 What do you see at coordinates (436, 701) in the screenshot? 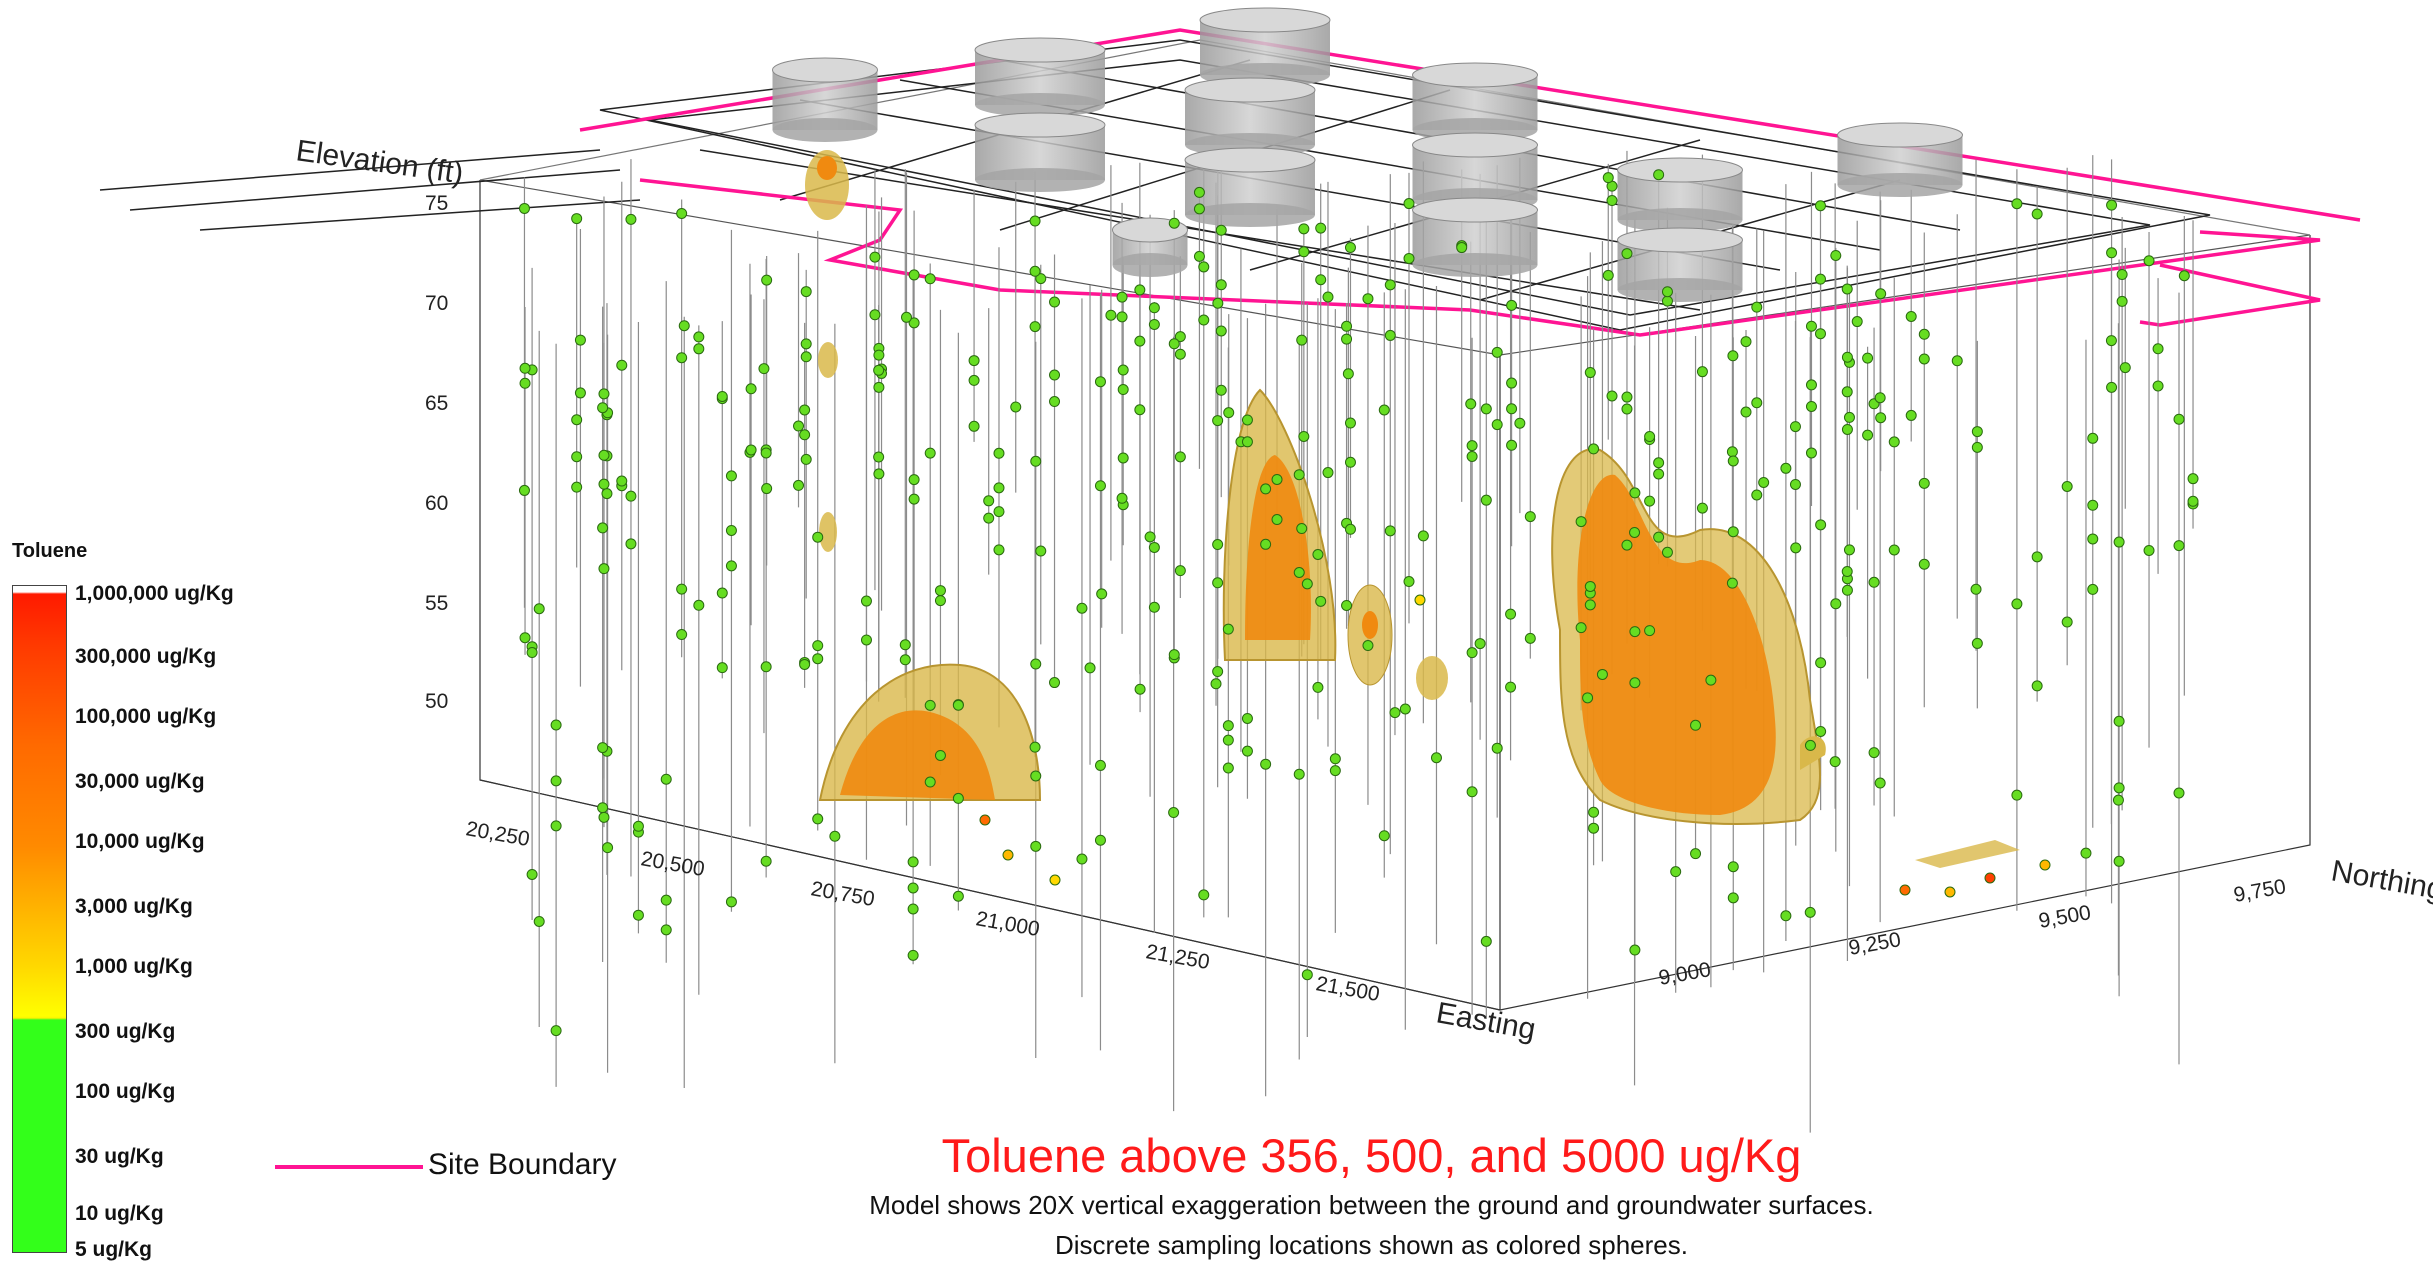
I see `elevation-tick: 50` at bounding box center [436, 701].